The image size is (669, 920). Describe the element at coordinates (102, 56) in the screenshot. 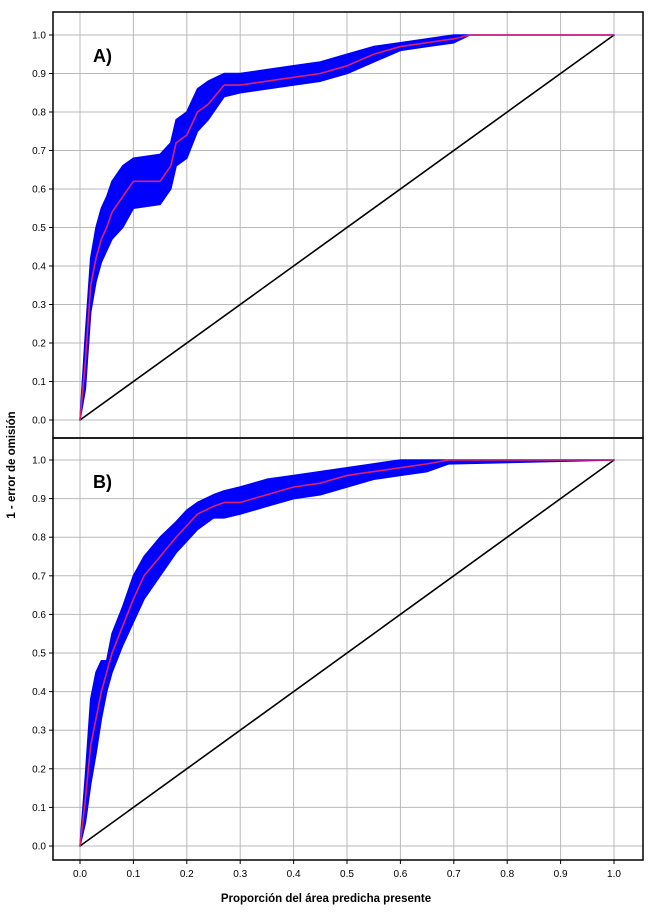

I see `panel-label: A)` at that location.